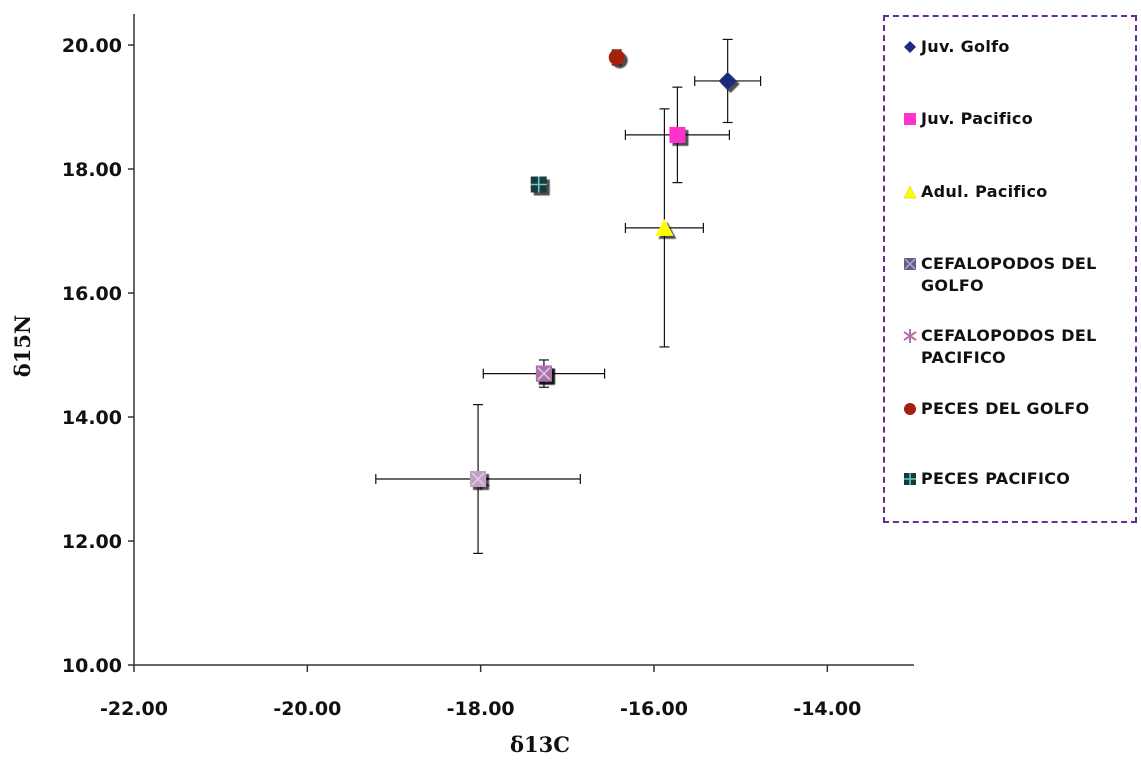 This screenshot has width=1141, height=760. What do you see at coordinates (654, 709) in the screenshot?
I see `x-tick-label: -16.00` at bounding box center [654, 709].